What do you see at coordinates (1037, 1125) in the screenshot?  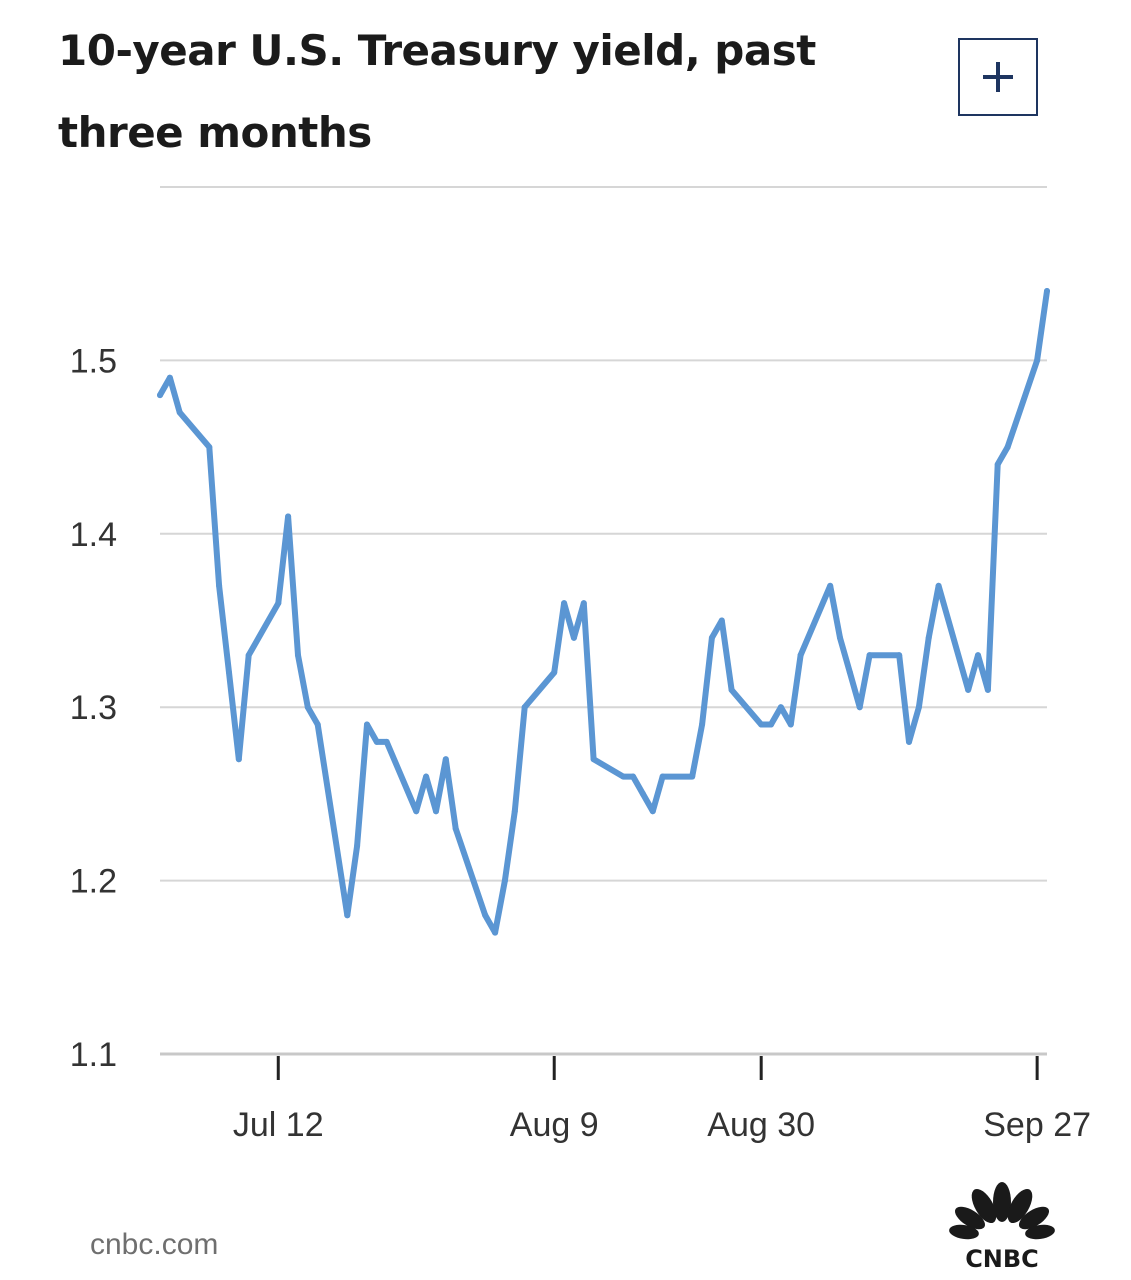 I see `x-tick-label: Sep 27` at bounding box center [1037, 1125].